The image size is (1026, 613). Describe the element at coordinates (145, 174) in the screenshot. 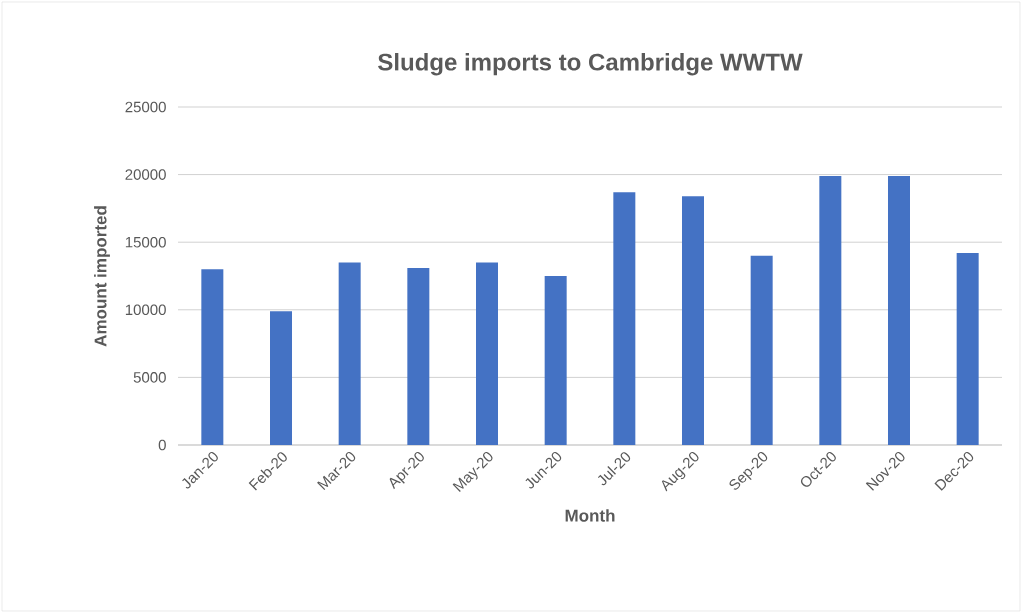

I see `y-tick-label: 20000` at that location.